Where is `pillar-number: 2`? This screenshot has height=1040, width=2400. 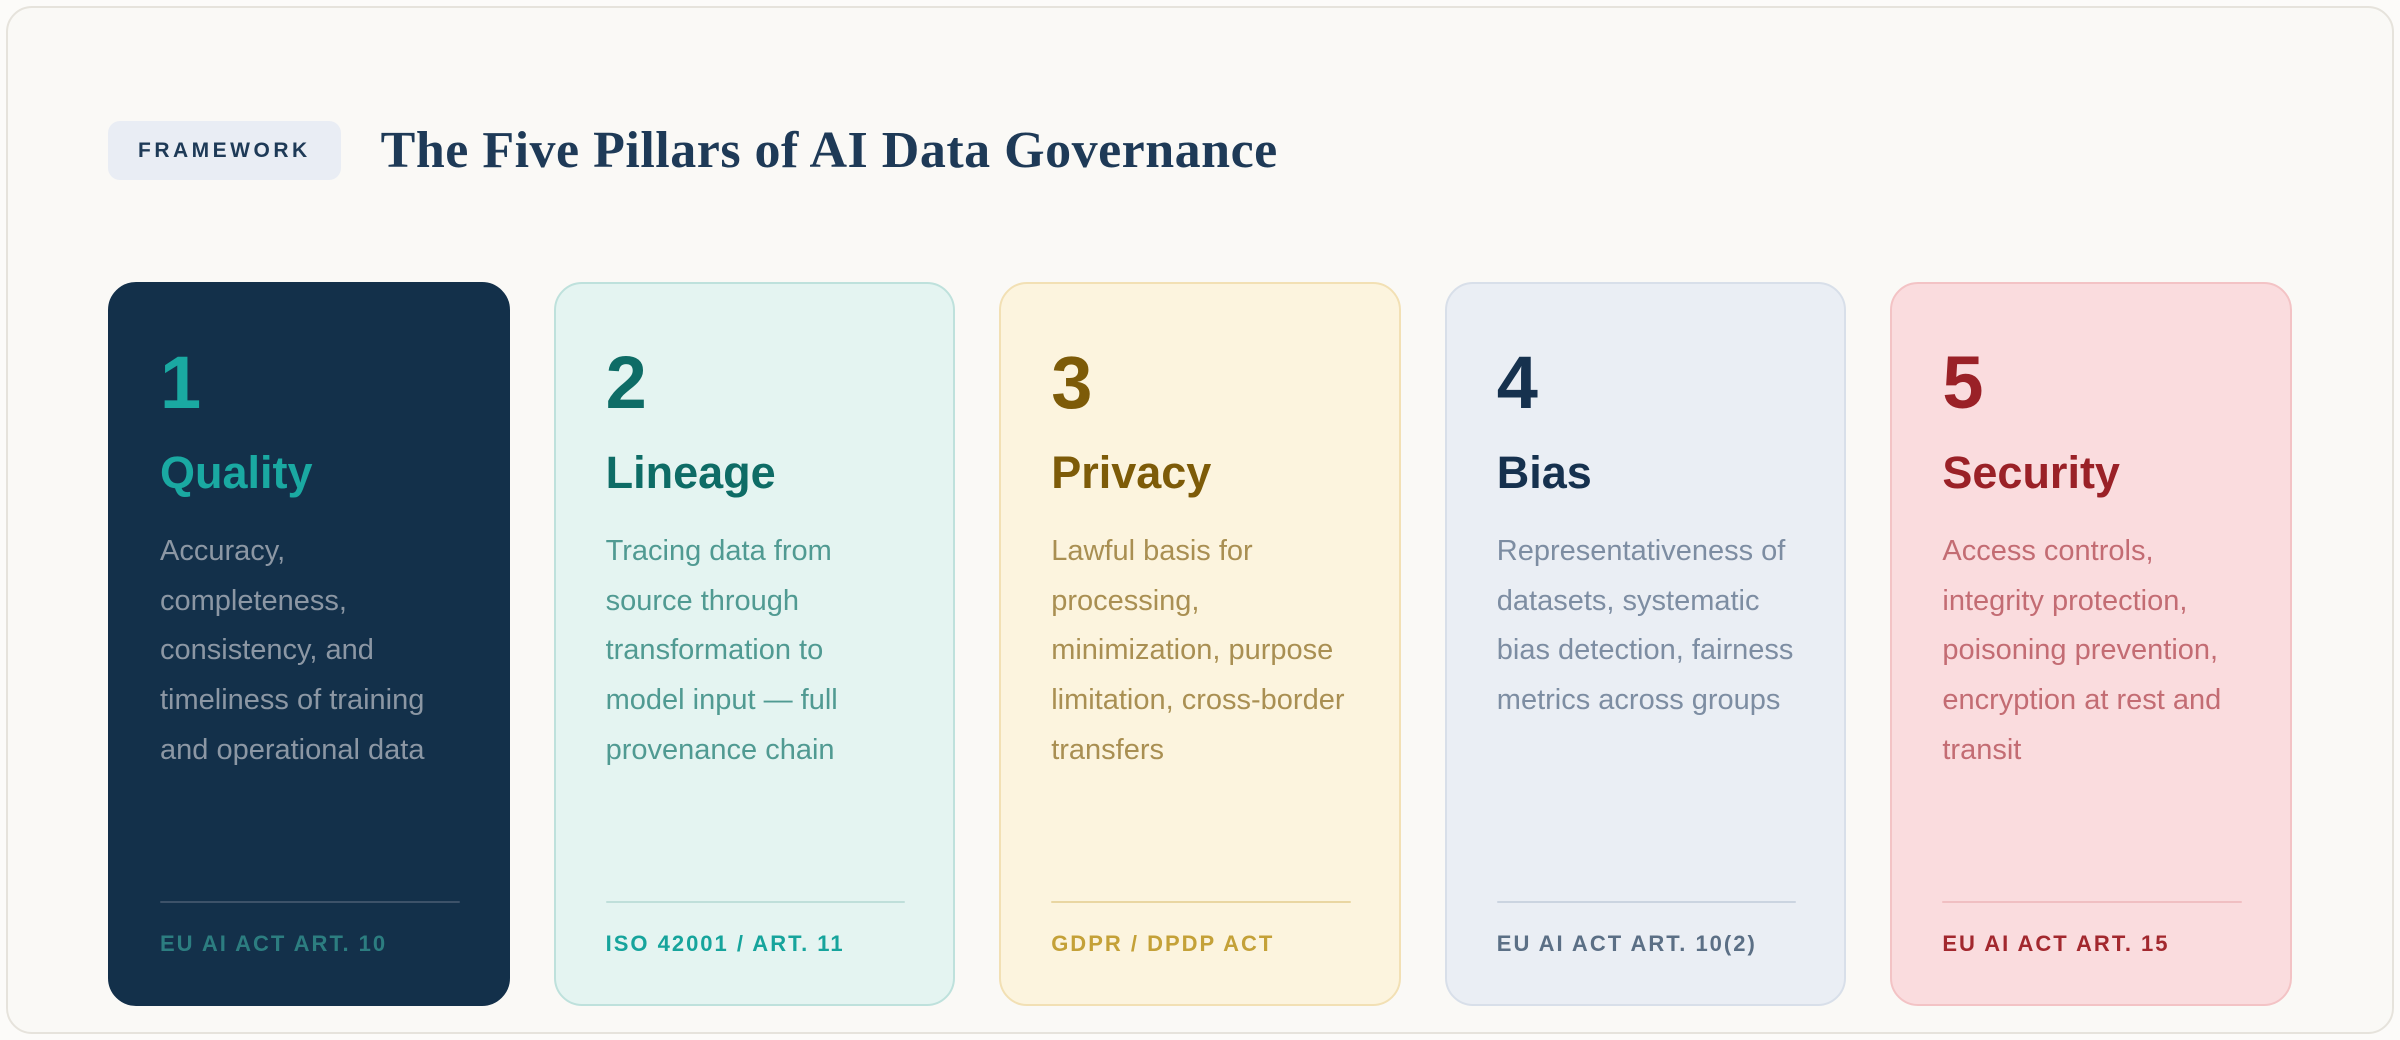 pillar-number: 2 is located at coordinates (626, 382).